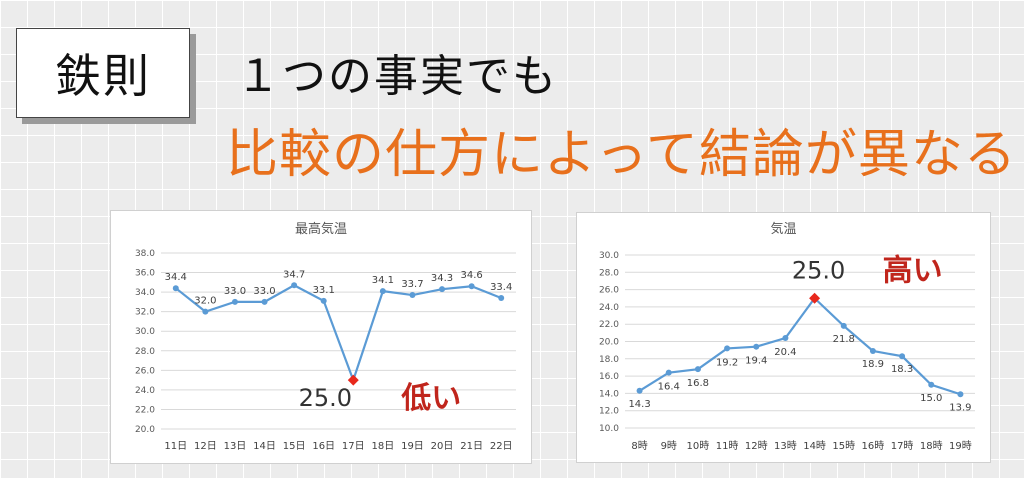 This screenshot has height=478, width=1024. Describe the element at coordinates (264, 446) in the screenshot. I see `x-tick-label: 14日` at that location.